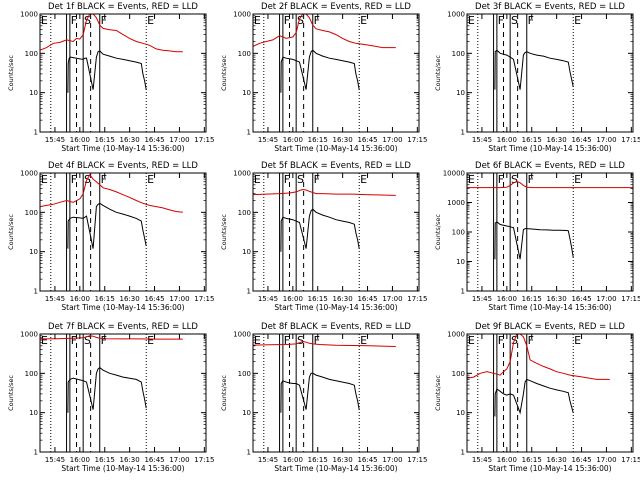  Describe the element at coordinates (550, 166) in the screenshot. I see `chart-title: Det 6f BLACK = Events, RED = LLD` at that location.